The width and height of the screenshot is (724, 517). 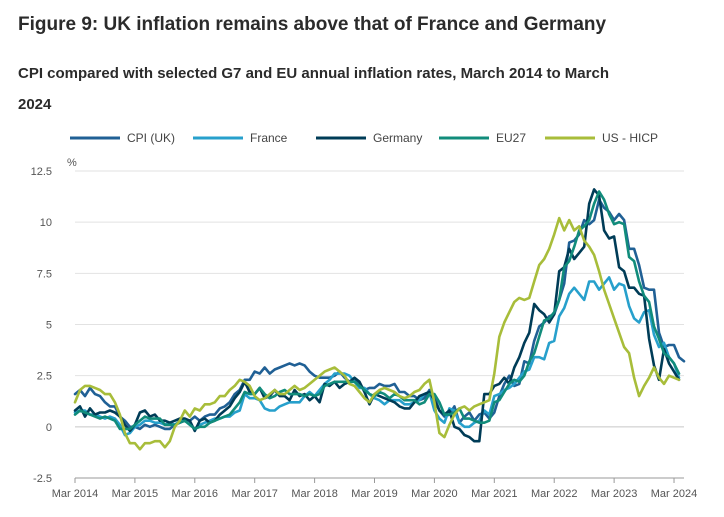 I want to click on y-tick-label: 5, so click(x=49, y=326).